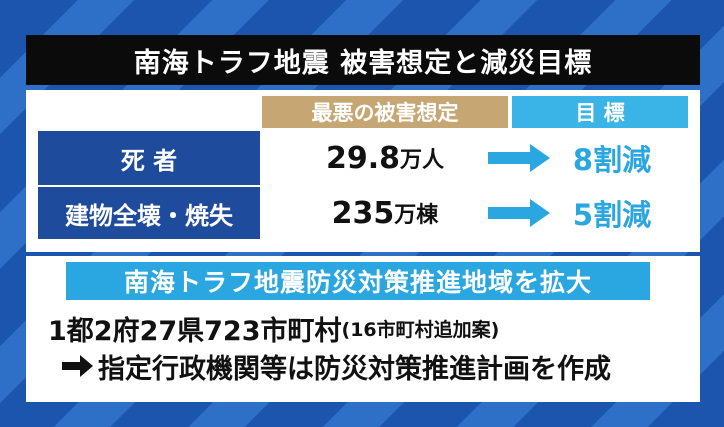 The width and height of the screenshot is (724, 427). Describe the element at coordinates (358, 281) in the screenshot. I see `banner: 南海トラフ地震防災対策推進地域を拡大` at that location.